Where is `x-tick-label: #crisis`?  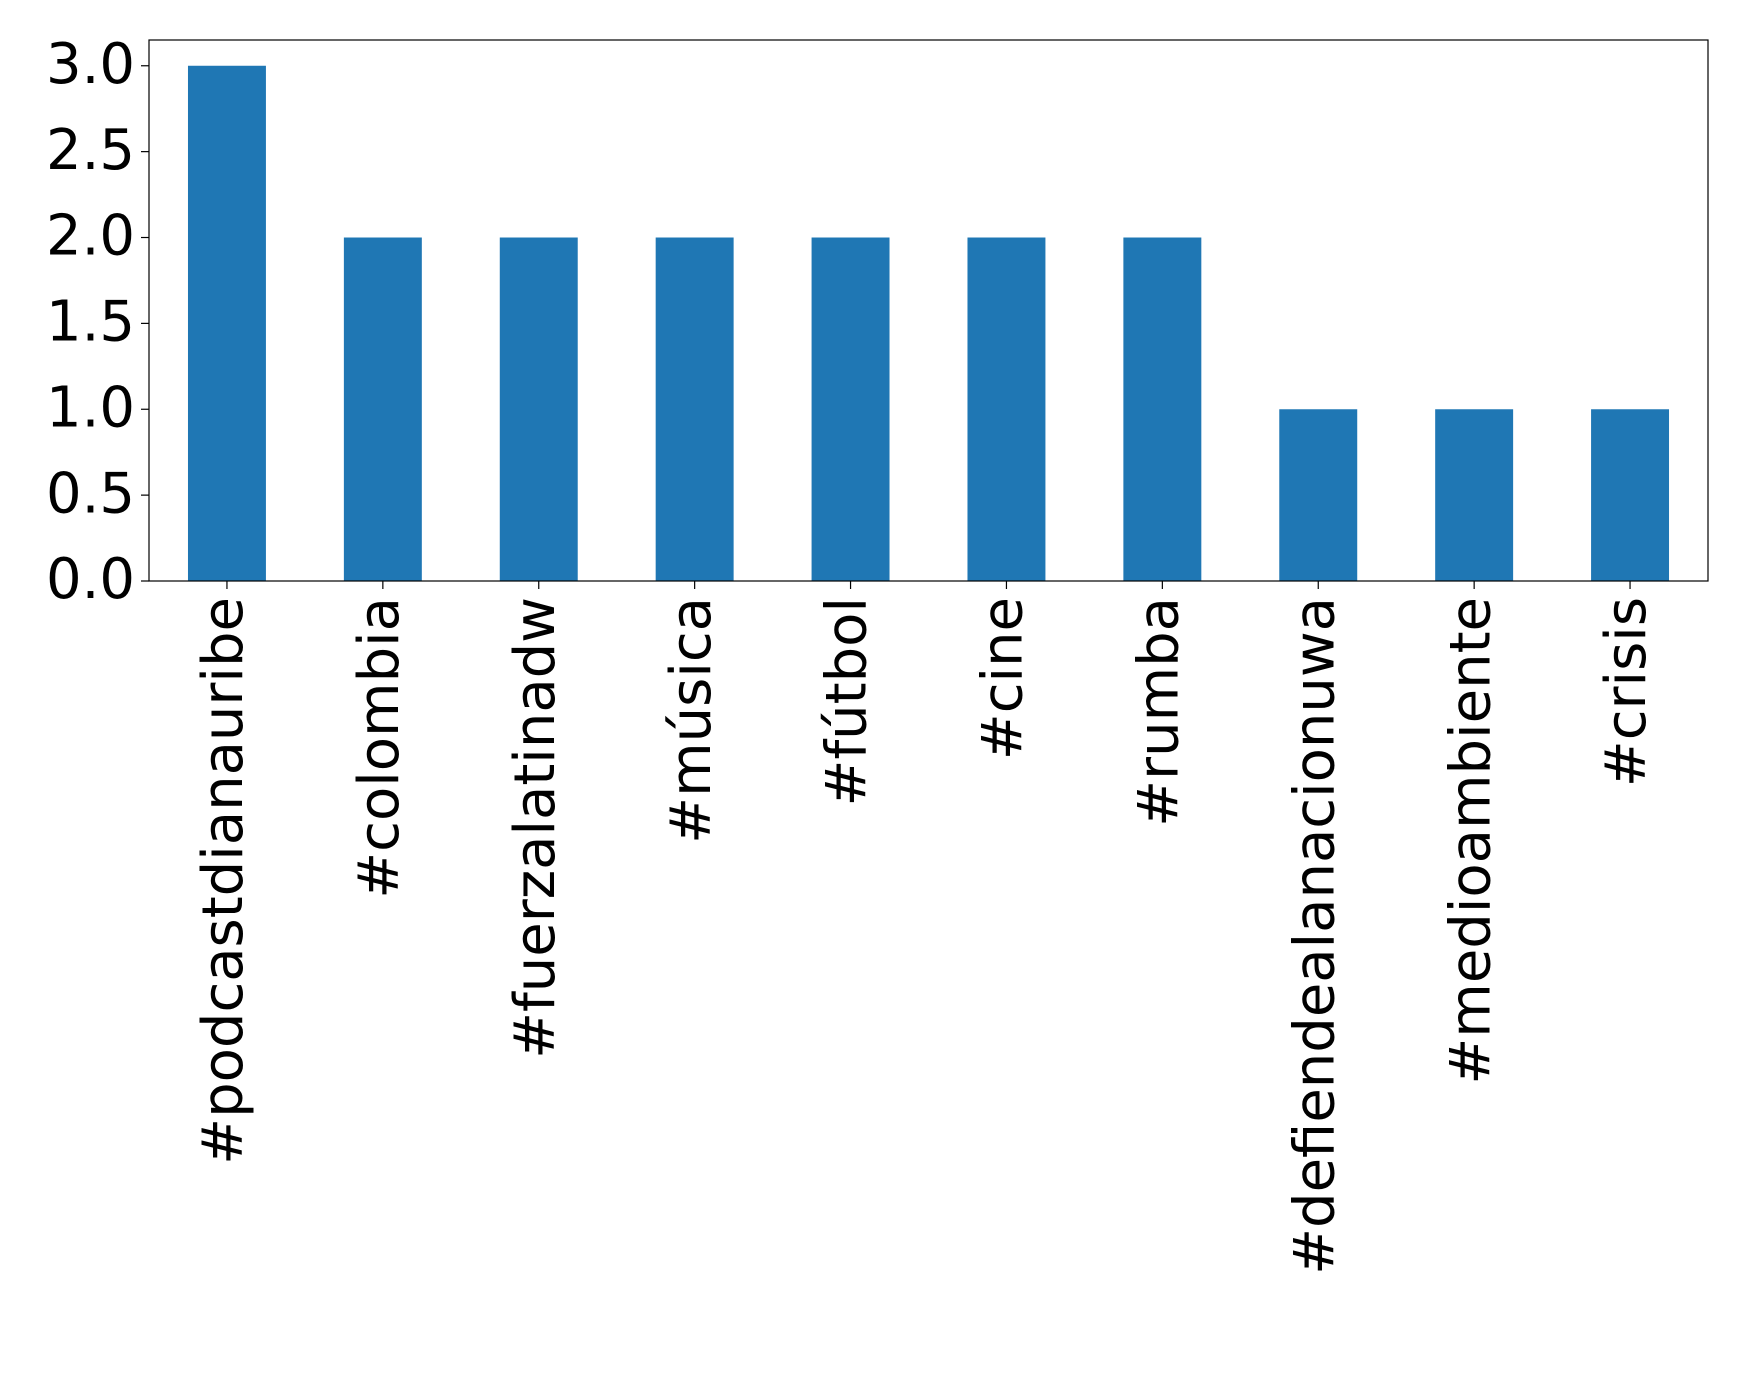
x-tick-label: #crisis is located at coordinates (1626, 692).